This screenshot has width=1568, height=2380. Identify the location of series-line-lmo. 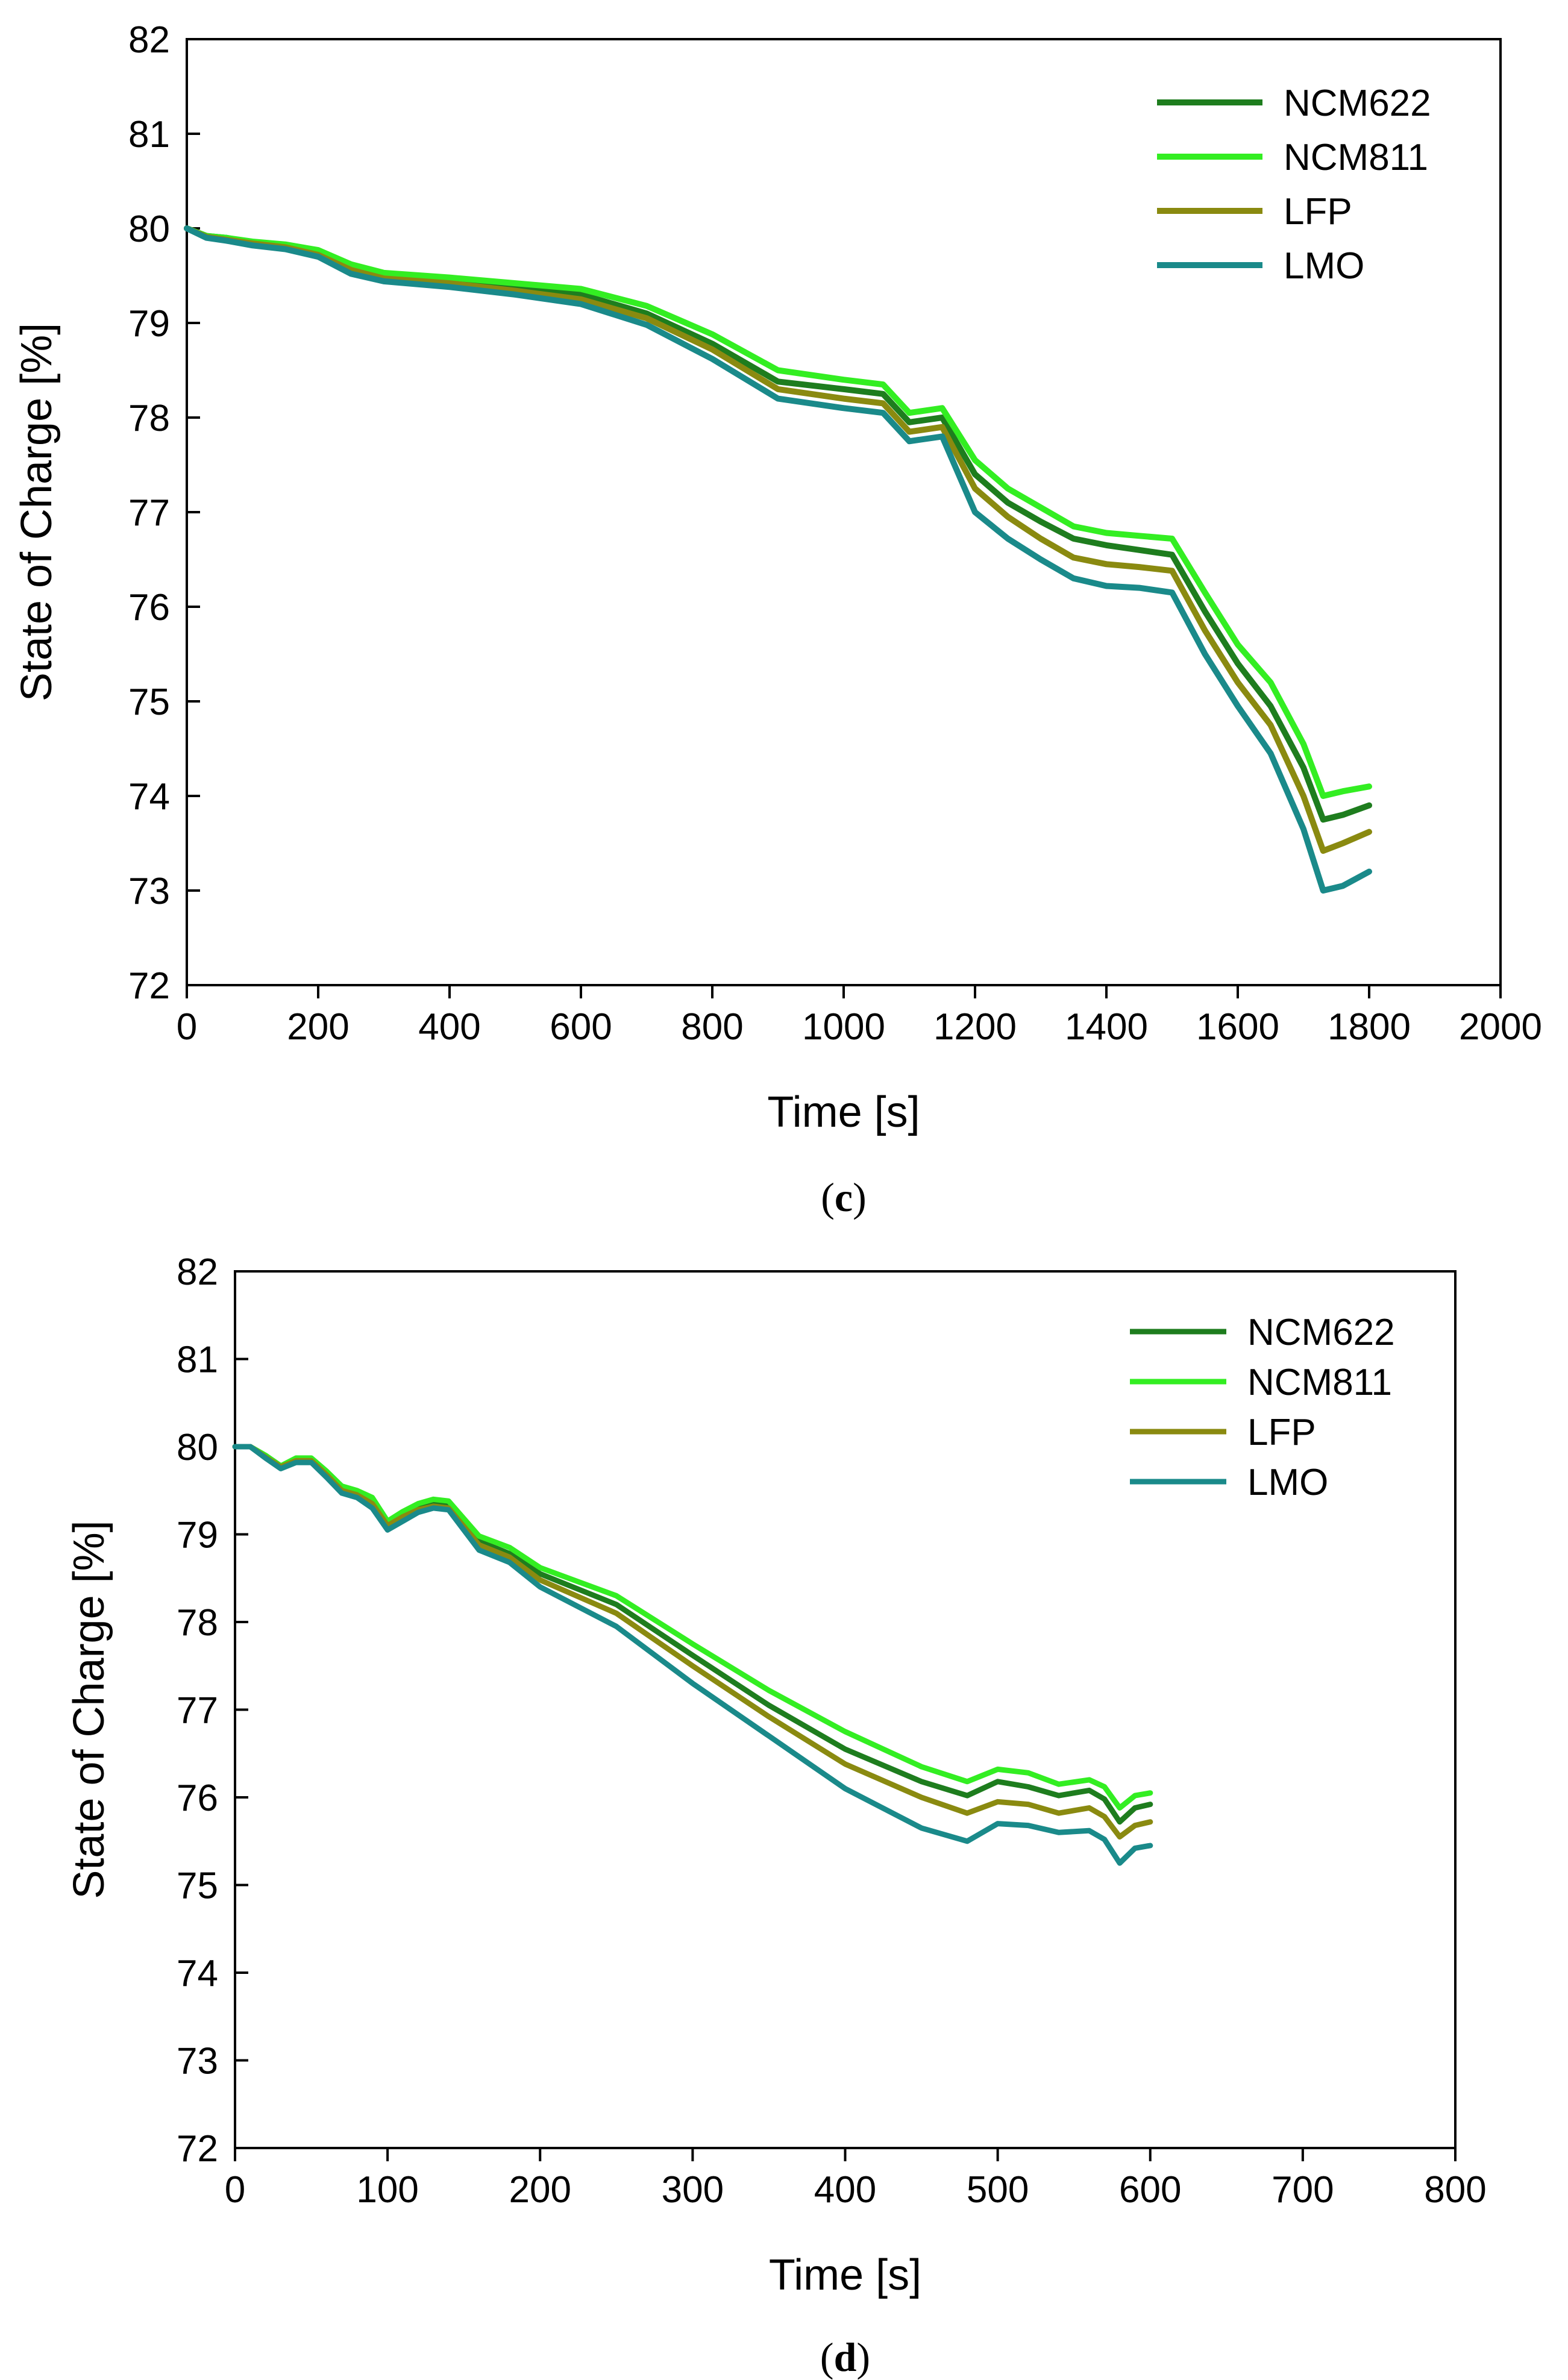
(692, 1655).